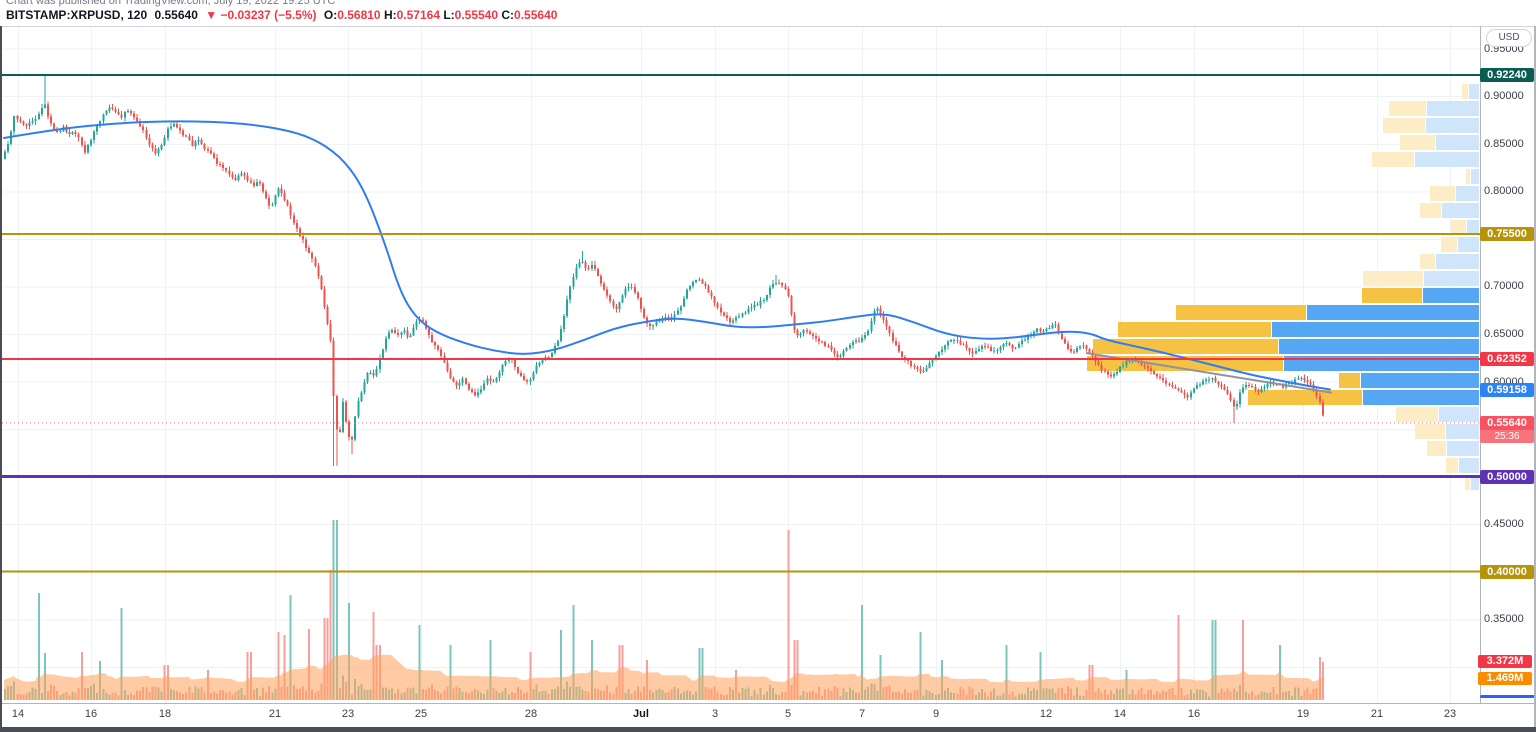  I want to click on price-level-tag: 0.59158, so click(1507, 389).